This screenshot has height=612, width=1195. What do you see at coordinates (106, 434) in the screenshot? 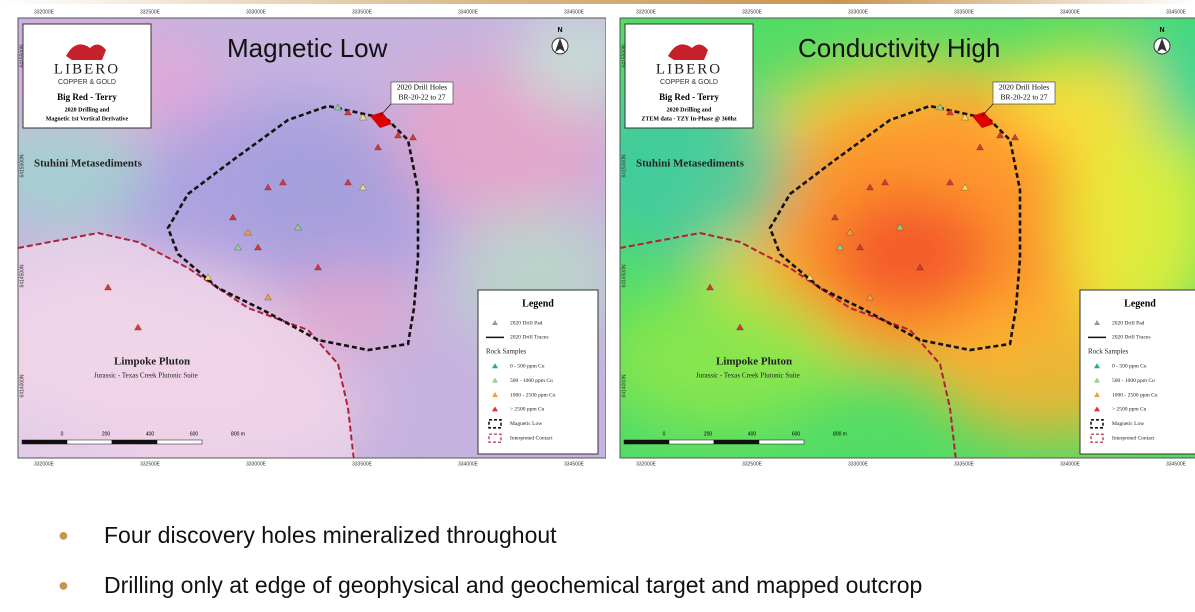
I see `scale-label: 200` at bounding box center [106, 434].